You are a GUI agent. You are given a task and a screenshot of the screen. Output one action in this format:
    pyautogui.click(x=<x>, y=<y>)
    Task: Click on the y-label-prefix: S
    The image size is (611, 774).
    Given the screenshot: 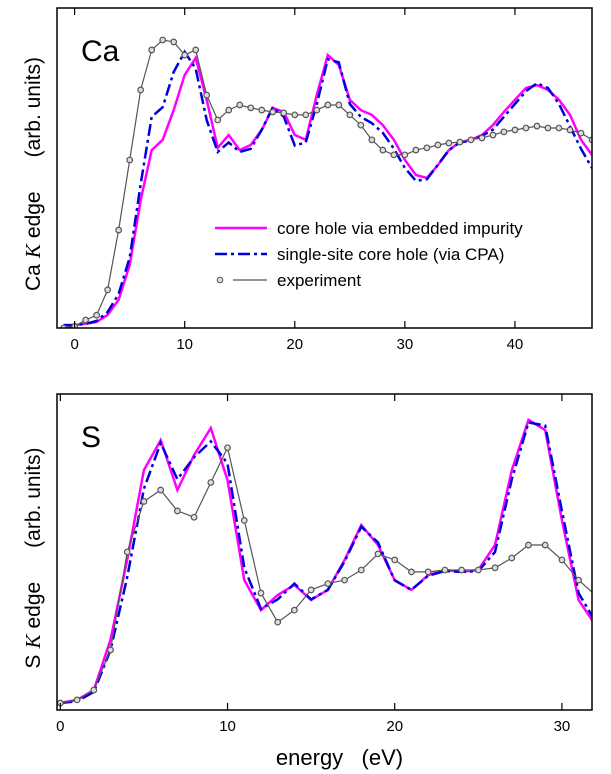 What is the action you would take?
    pyautogui.click(x=33, y=662)
    